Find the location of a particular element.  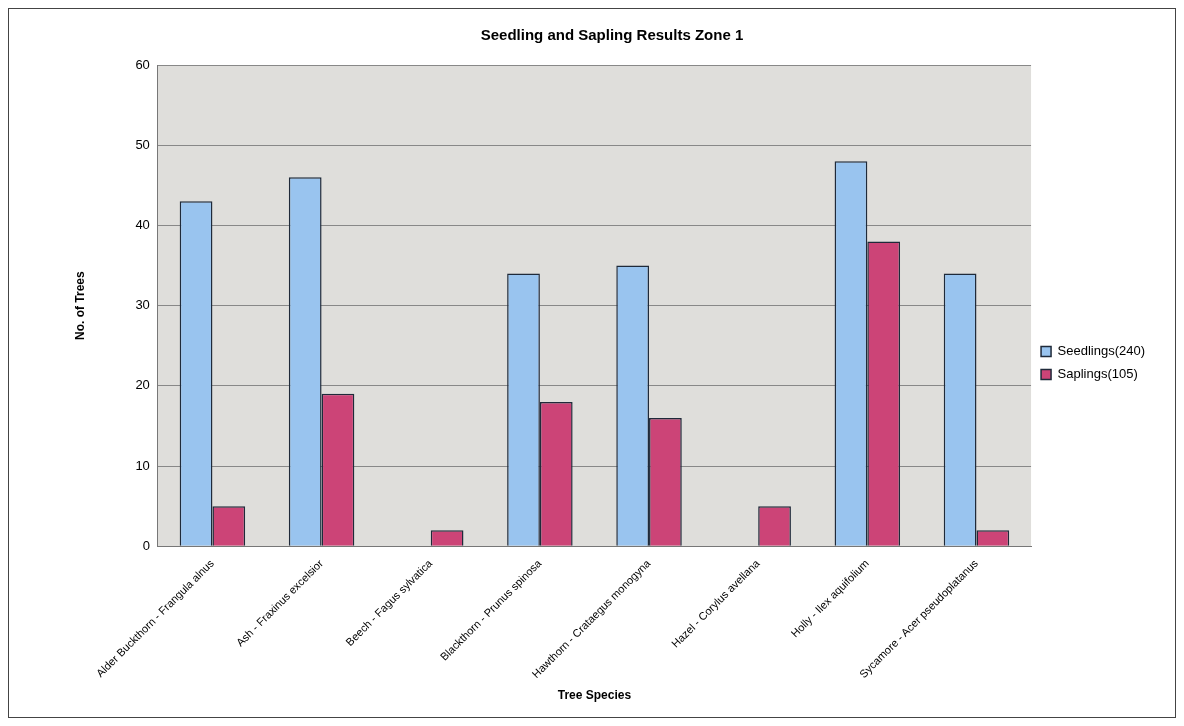

y-tick-label: 10 is located at coordinates (142, 465).